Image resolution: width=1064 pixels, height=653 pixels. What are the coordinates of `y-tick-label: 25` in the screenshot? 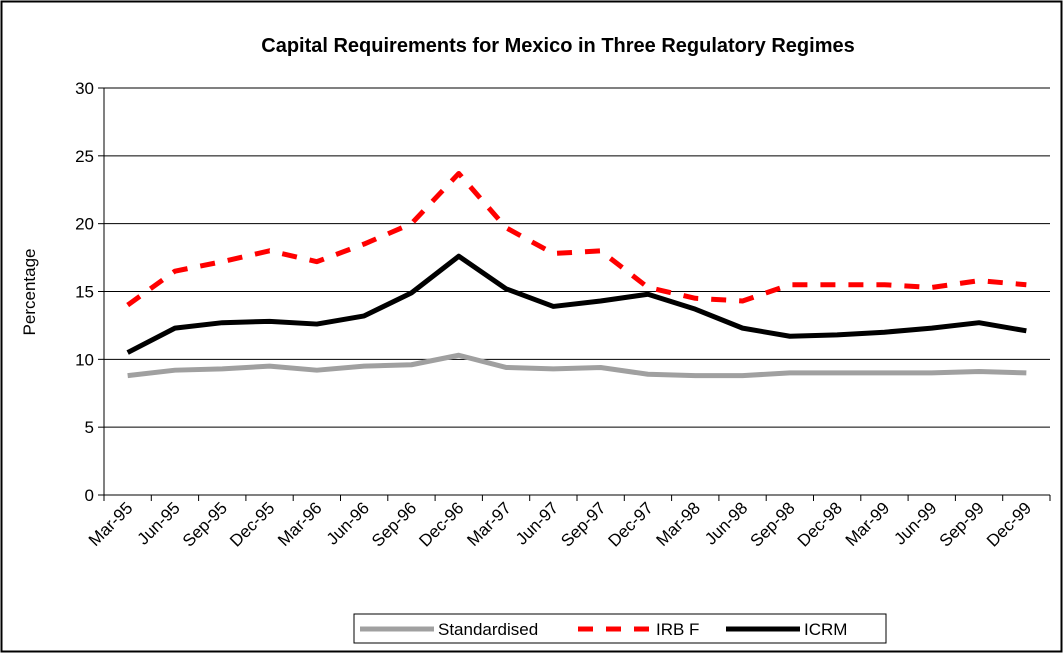 It's located at (84, 156).